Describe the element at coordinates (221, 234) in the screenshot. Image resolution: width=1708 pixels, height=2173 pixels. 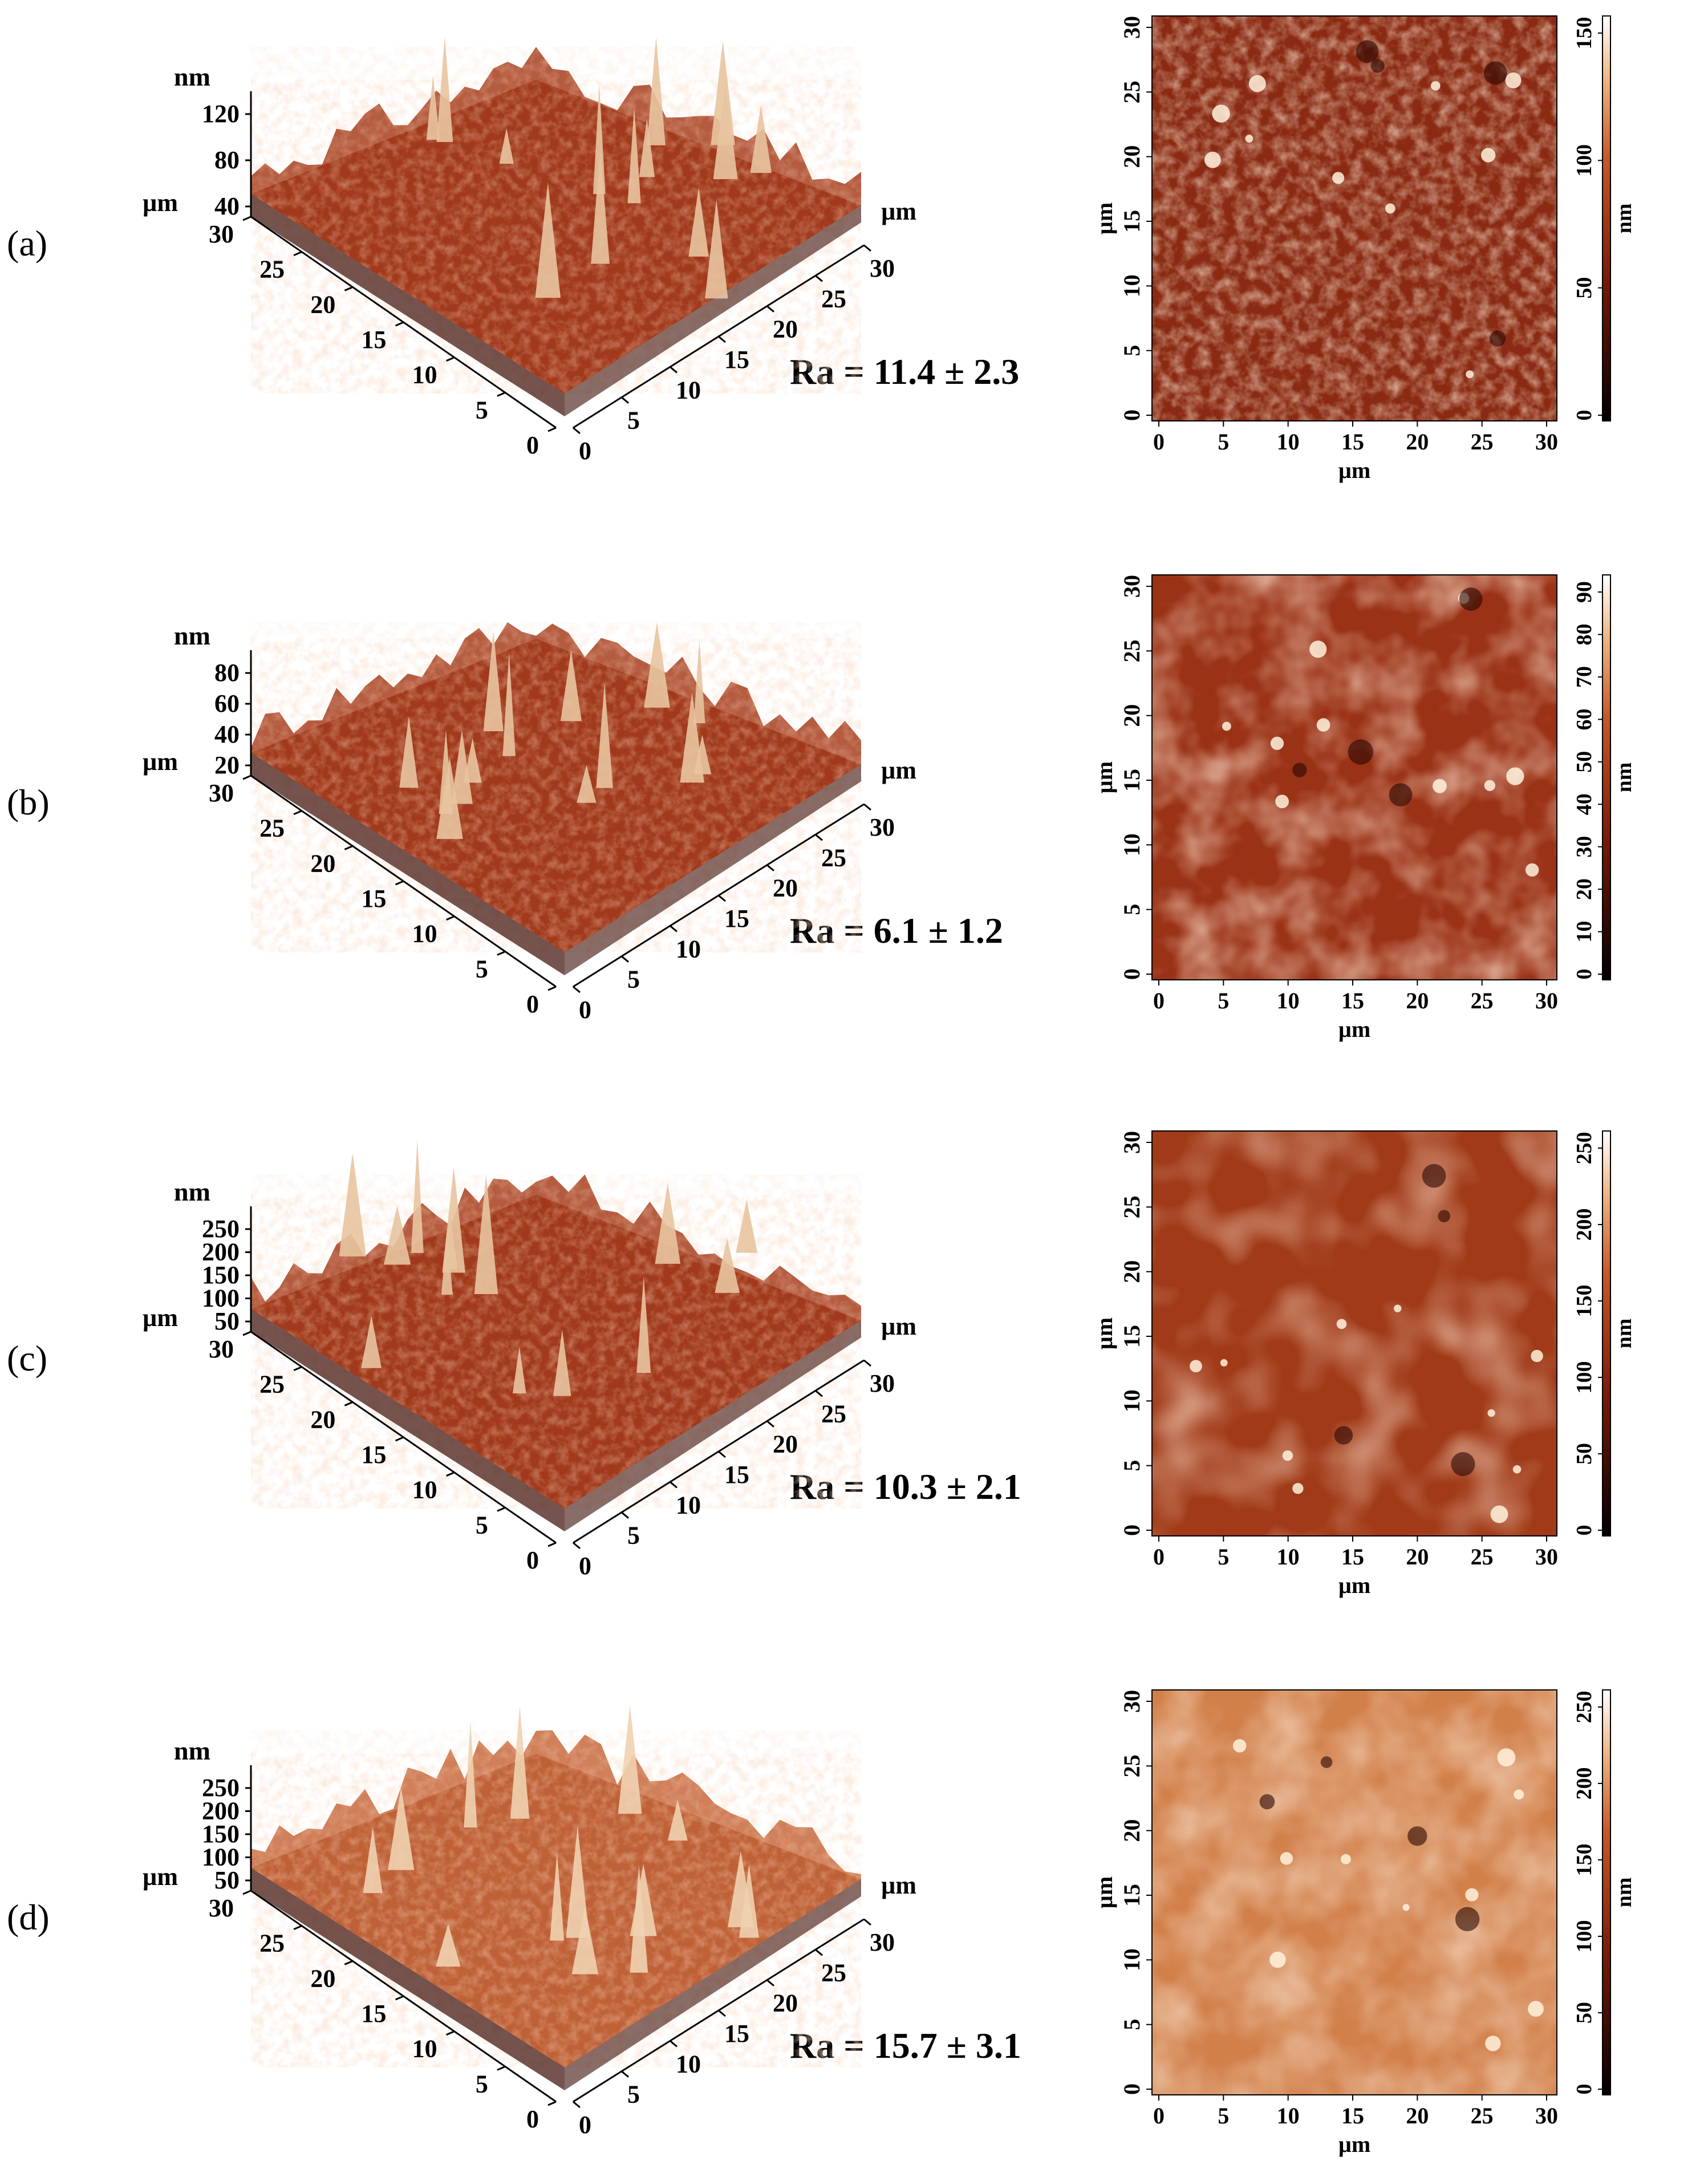
I see `left-axis-tick-label: 30` at that location.